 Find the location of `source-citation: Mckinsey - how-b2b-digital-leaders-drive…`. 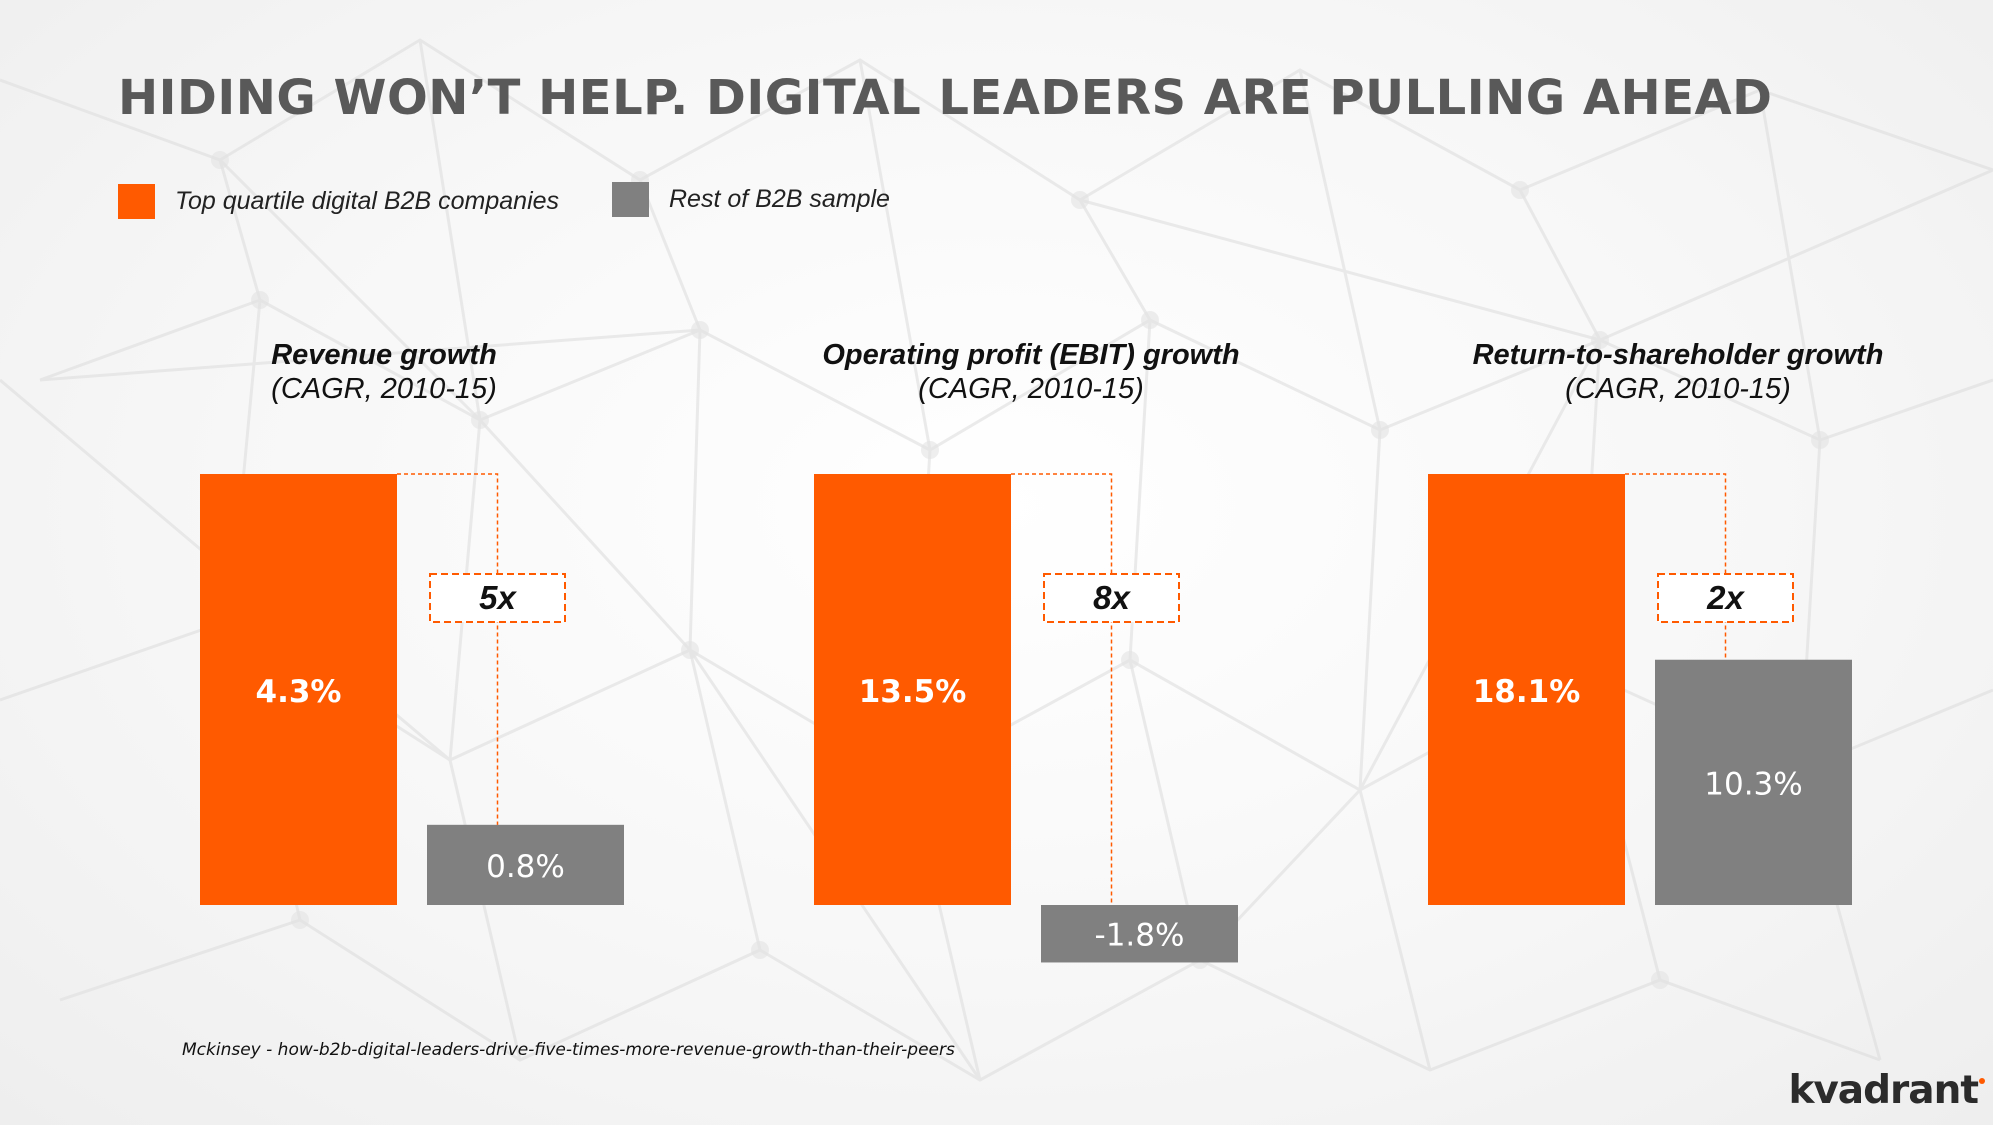

source-citation: Mckinsey - how-b2b-digital-leaders-drive… is located at coordinates (568, 1050).